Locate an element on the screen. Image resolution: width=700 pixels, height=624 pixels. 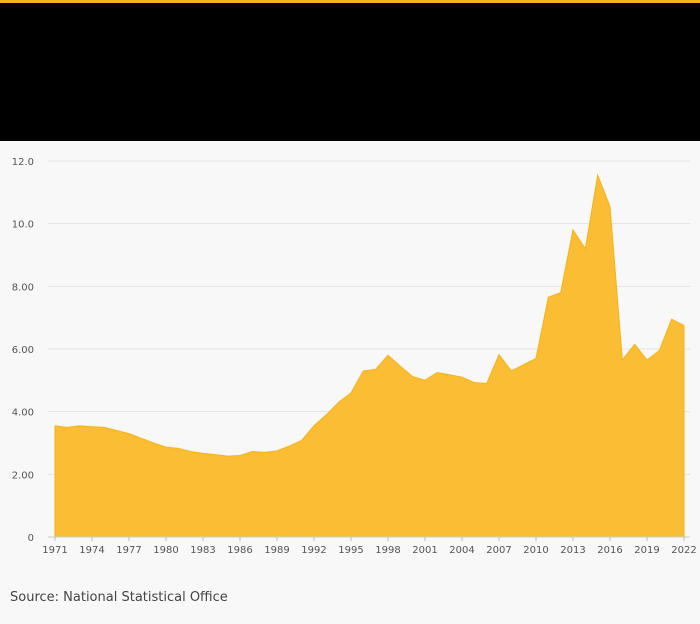
x-tick-label: 2007 is located at coordinates (498, 550).